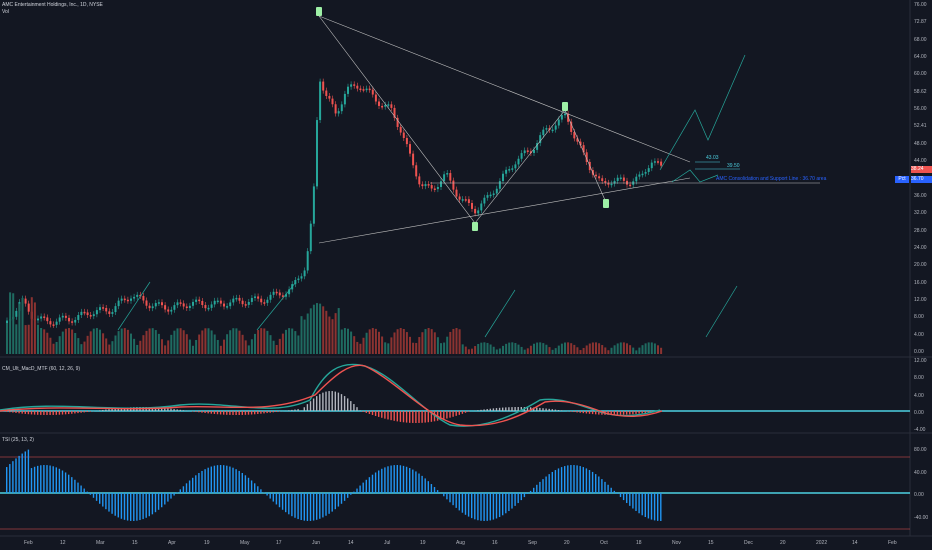 Image resolution: width=932 pixels, height=550 pixels. Describe the element at coordinates (855, 543) in the screenshot. I see `time-label: 14` at that location.